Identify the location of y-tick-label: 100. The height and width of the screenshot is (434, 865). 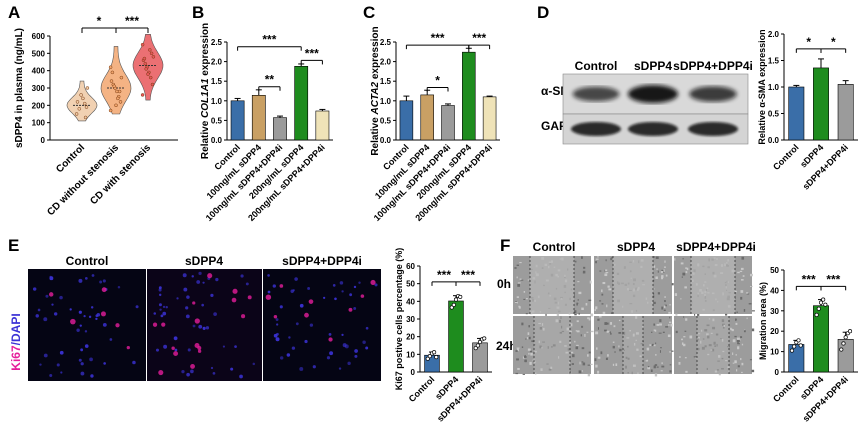
(39, 123).